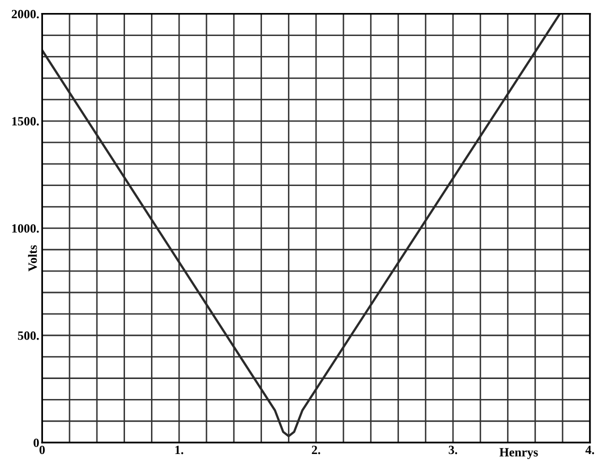 Image resolution: width=602 pixels, height=461 pixels. What do you see at coordinates (453, 450) in the screenshot?
I see `x-tick-label: 3.` at bounding box center [453, 450].